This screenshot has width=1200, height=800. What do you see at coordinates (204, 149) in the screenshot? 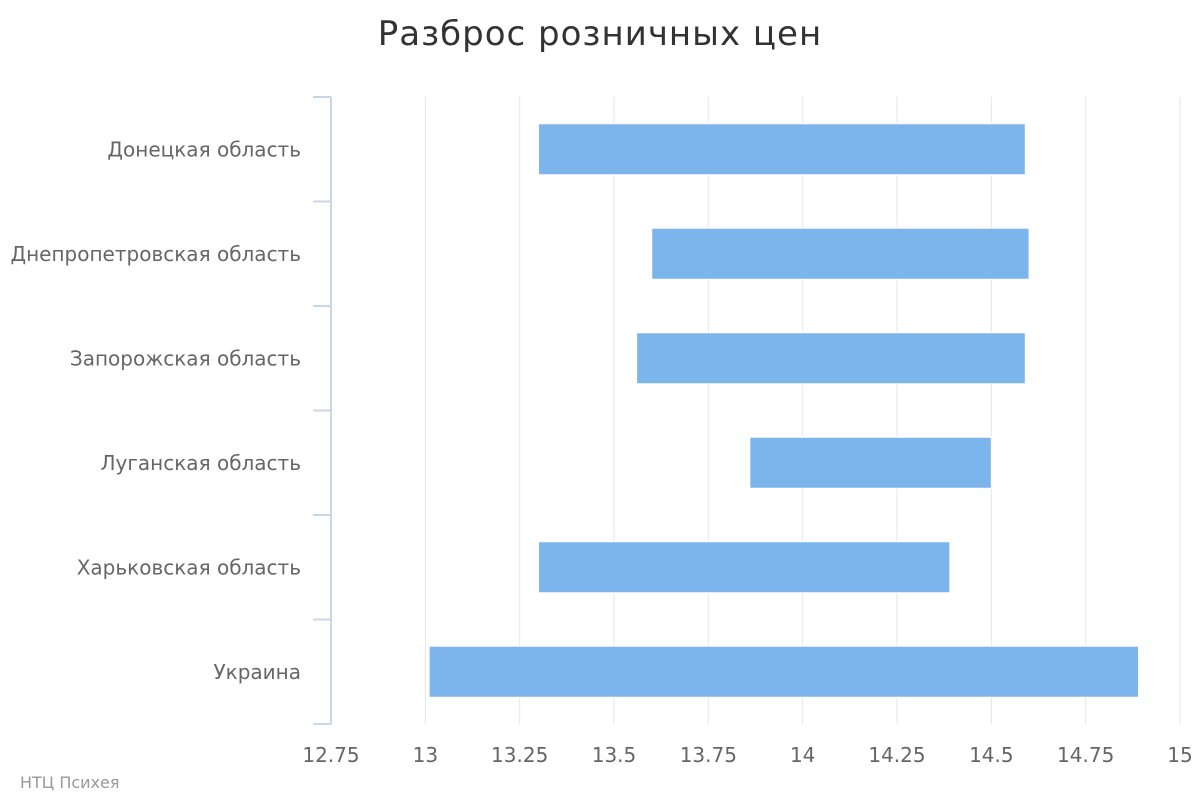
I see `category-label: Донецкая область` at bounding box center [204, 149].